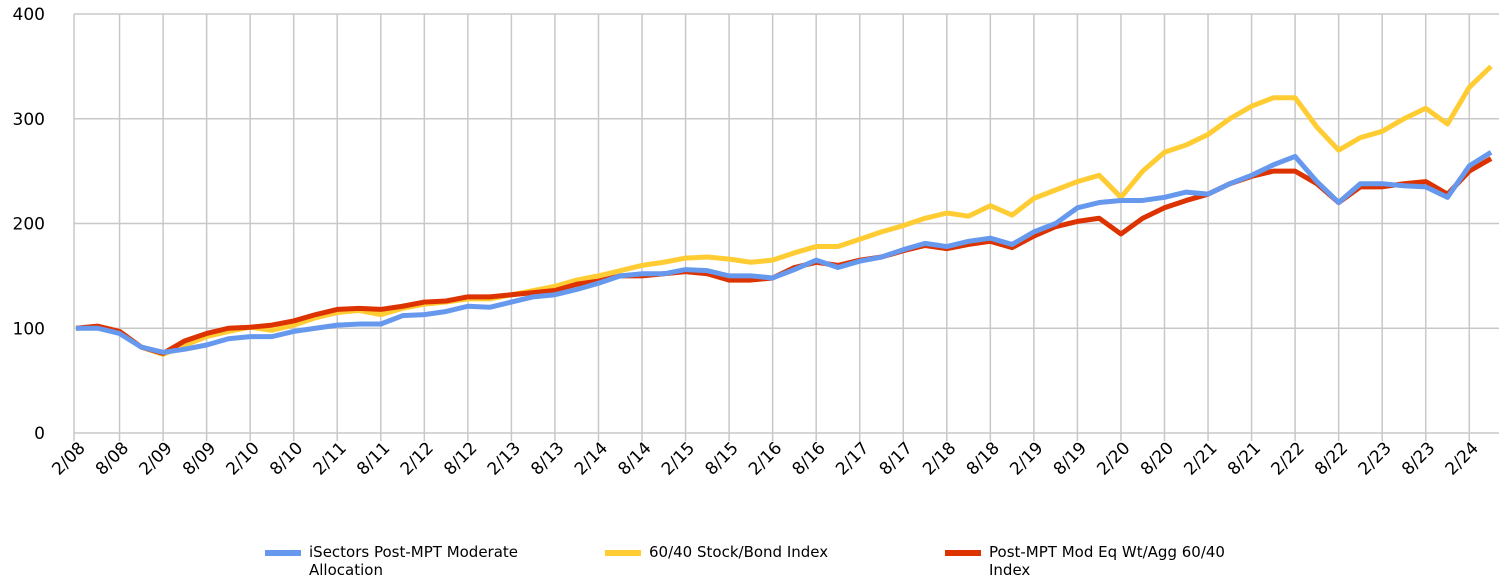 The image size is (1510, 587). What do you see at coordinates (68, 458) in the screenshot?
I see `x-tick-label: 2/08` at bounding box center [68, 458].